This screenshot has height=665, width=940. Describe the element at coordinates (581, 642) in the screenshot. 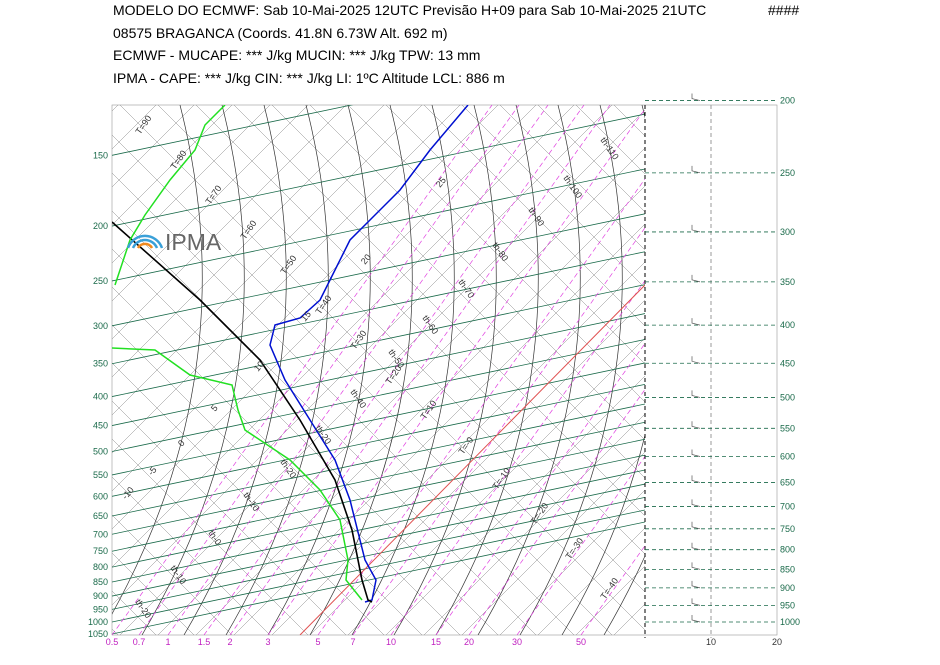

I see `mixing-ratio-label: 50` at that location.